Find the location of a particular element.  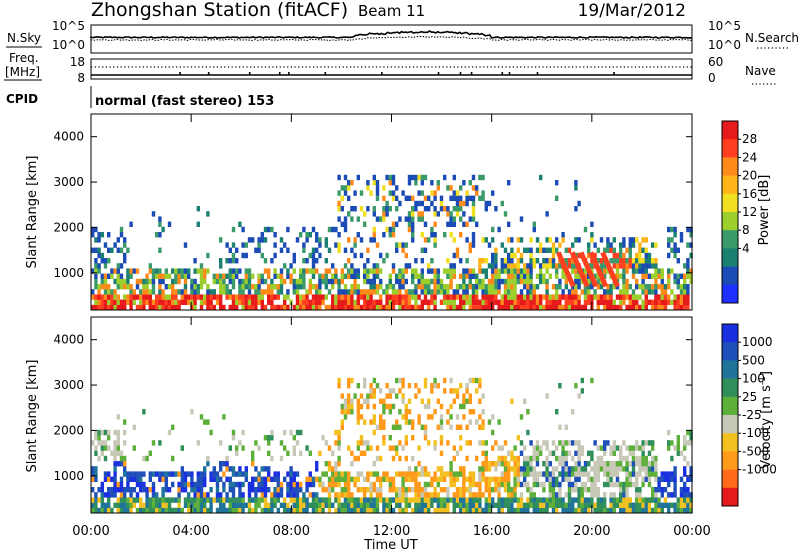

time-tick-label: 20:00 is located at coordinates (591, 531).